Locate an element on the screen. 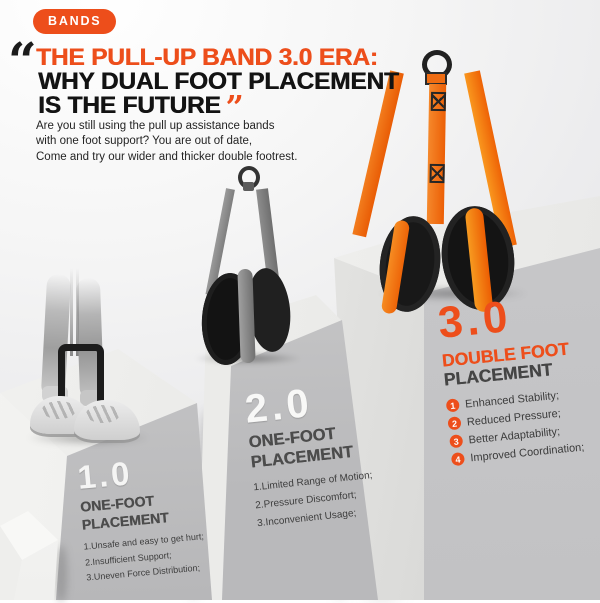 The width and height of the screenshot is (600, 603). item-number-badge: 3 is located at coordinates (456, 441).